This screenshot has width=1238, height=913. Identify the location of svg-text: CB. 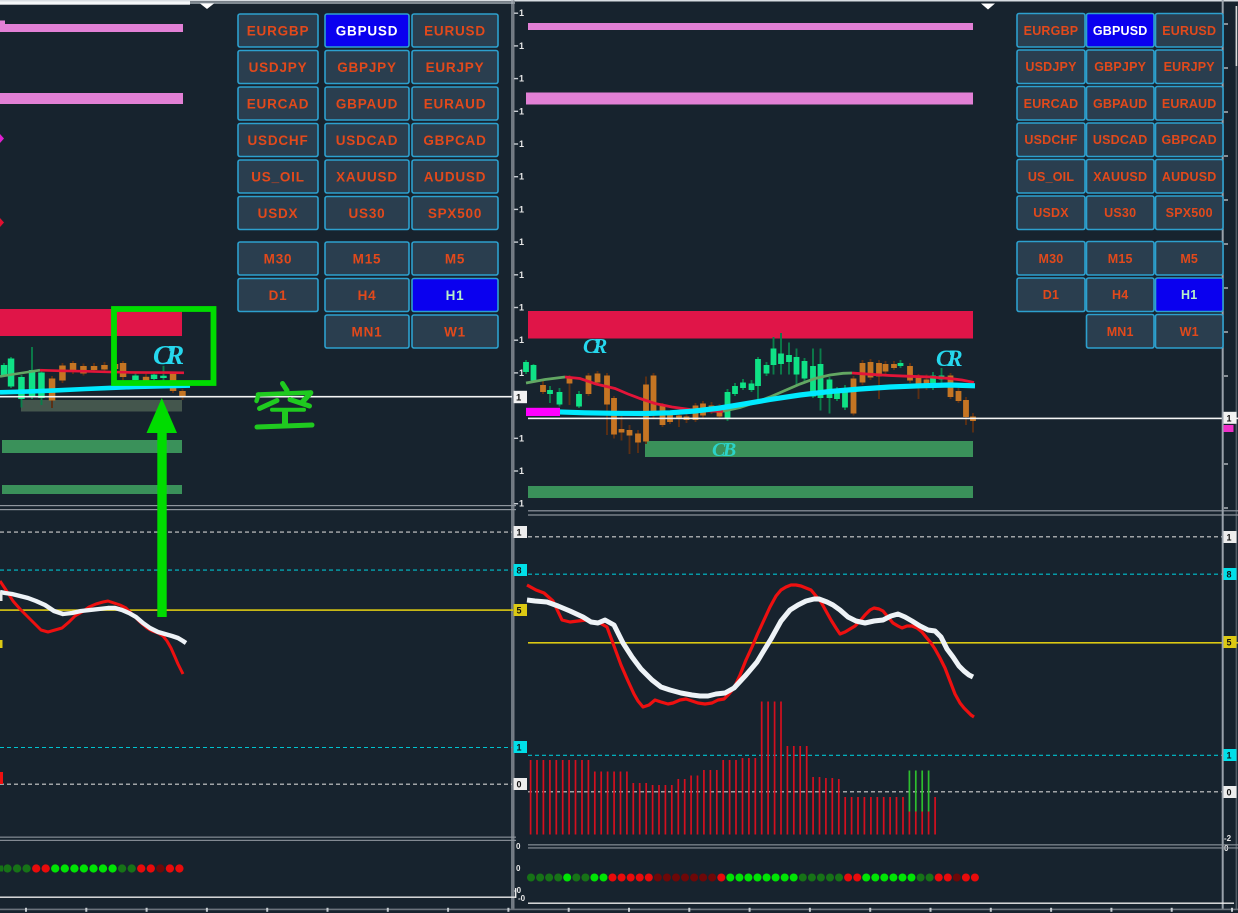
(724, 450).